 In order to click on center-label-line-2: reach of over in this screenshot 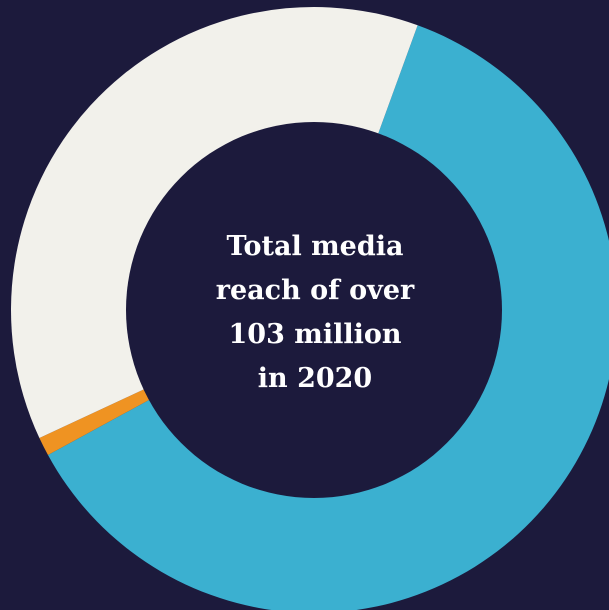, I will do `click(315, 290)`.